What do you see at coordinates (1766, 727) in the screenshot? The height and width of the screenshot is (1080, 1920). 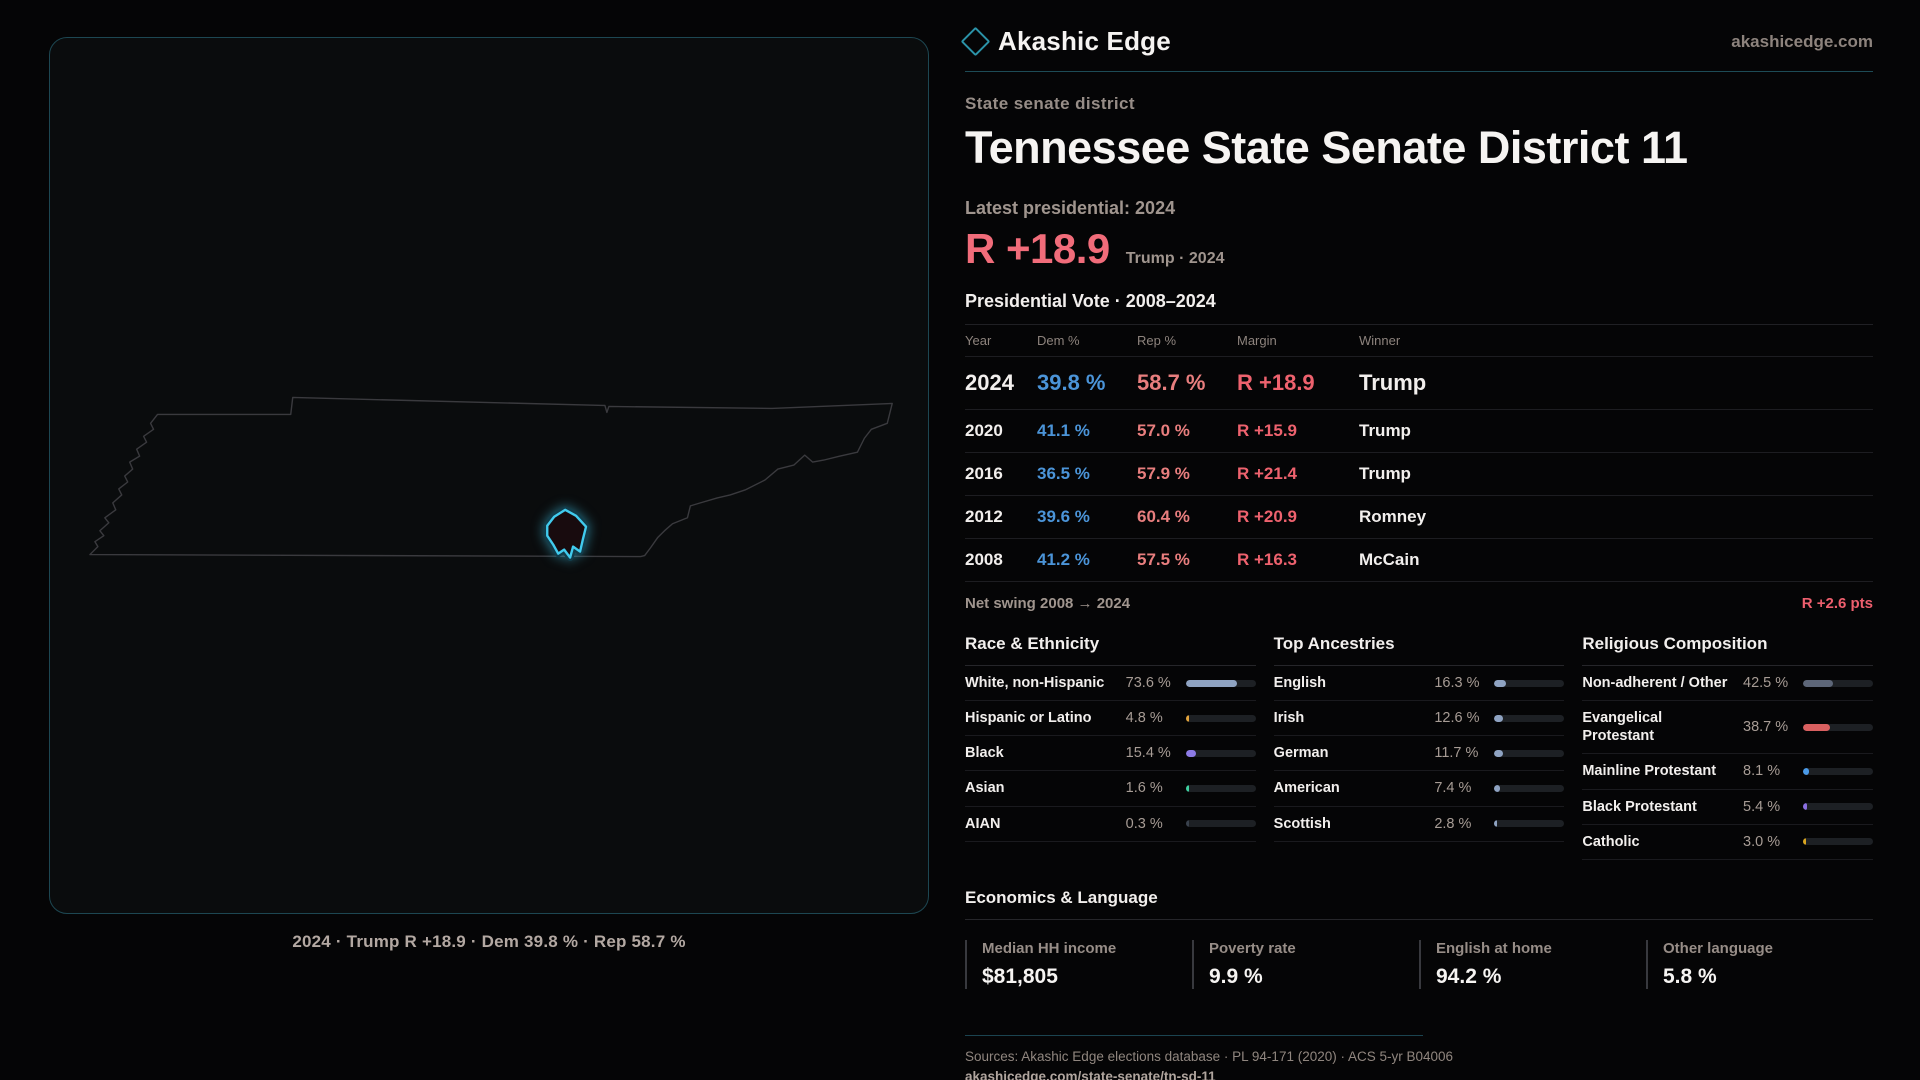 I see `demographic-value: 38.7 %` at bounding box center [1766, 727].